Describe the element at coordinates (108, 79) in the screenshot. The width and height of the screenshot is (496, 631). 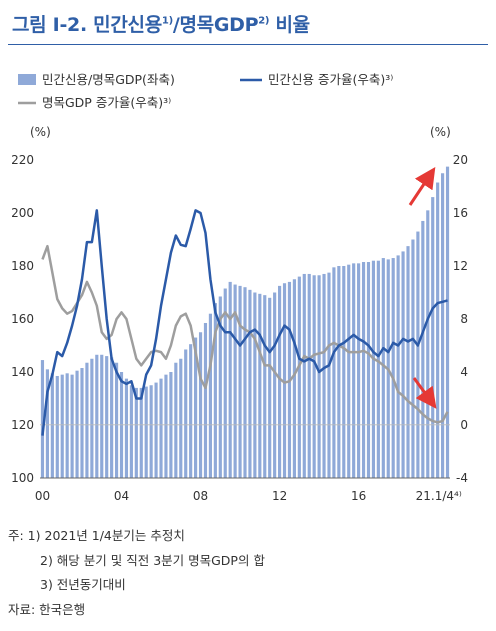
I see `legend-label-ratio: 민간신용/명목GDP(좌축)` at that location.